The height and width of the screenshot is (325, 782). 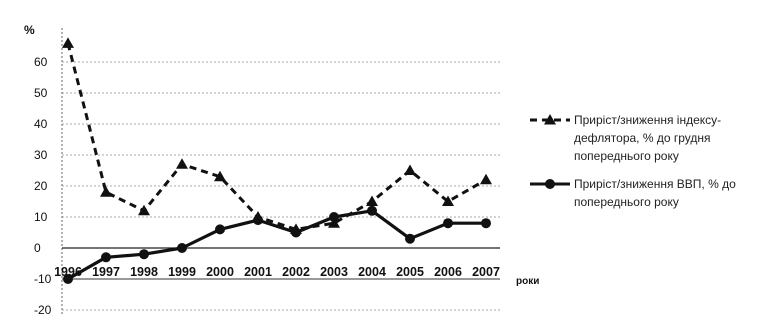 What do you see at coordinates (527, 281) in the screenshot?
I see `x-axis-label: роки` at bounding box center [527, 281].